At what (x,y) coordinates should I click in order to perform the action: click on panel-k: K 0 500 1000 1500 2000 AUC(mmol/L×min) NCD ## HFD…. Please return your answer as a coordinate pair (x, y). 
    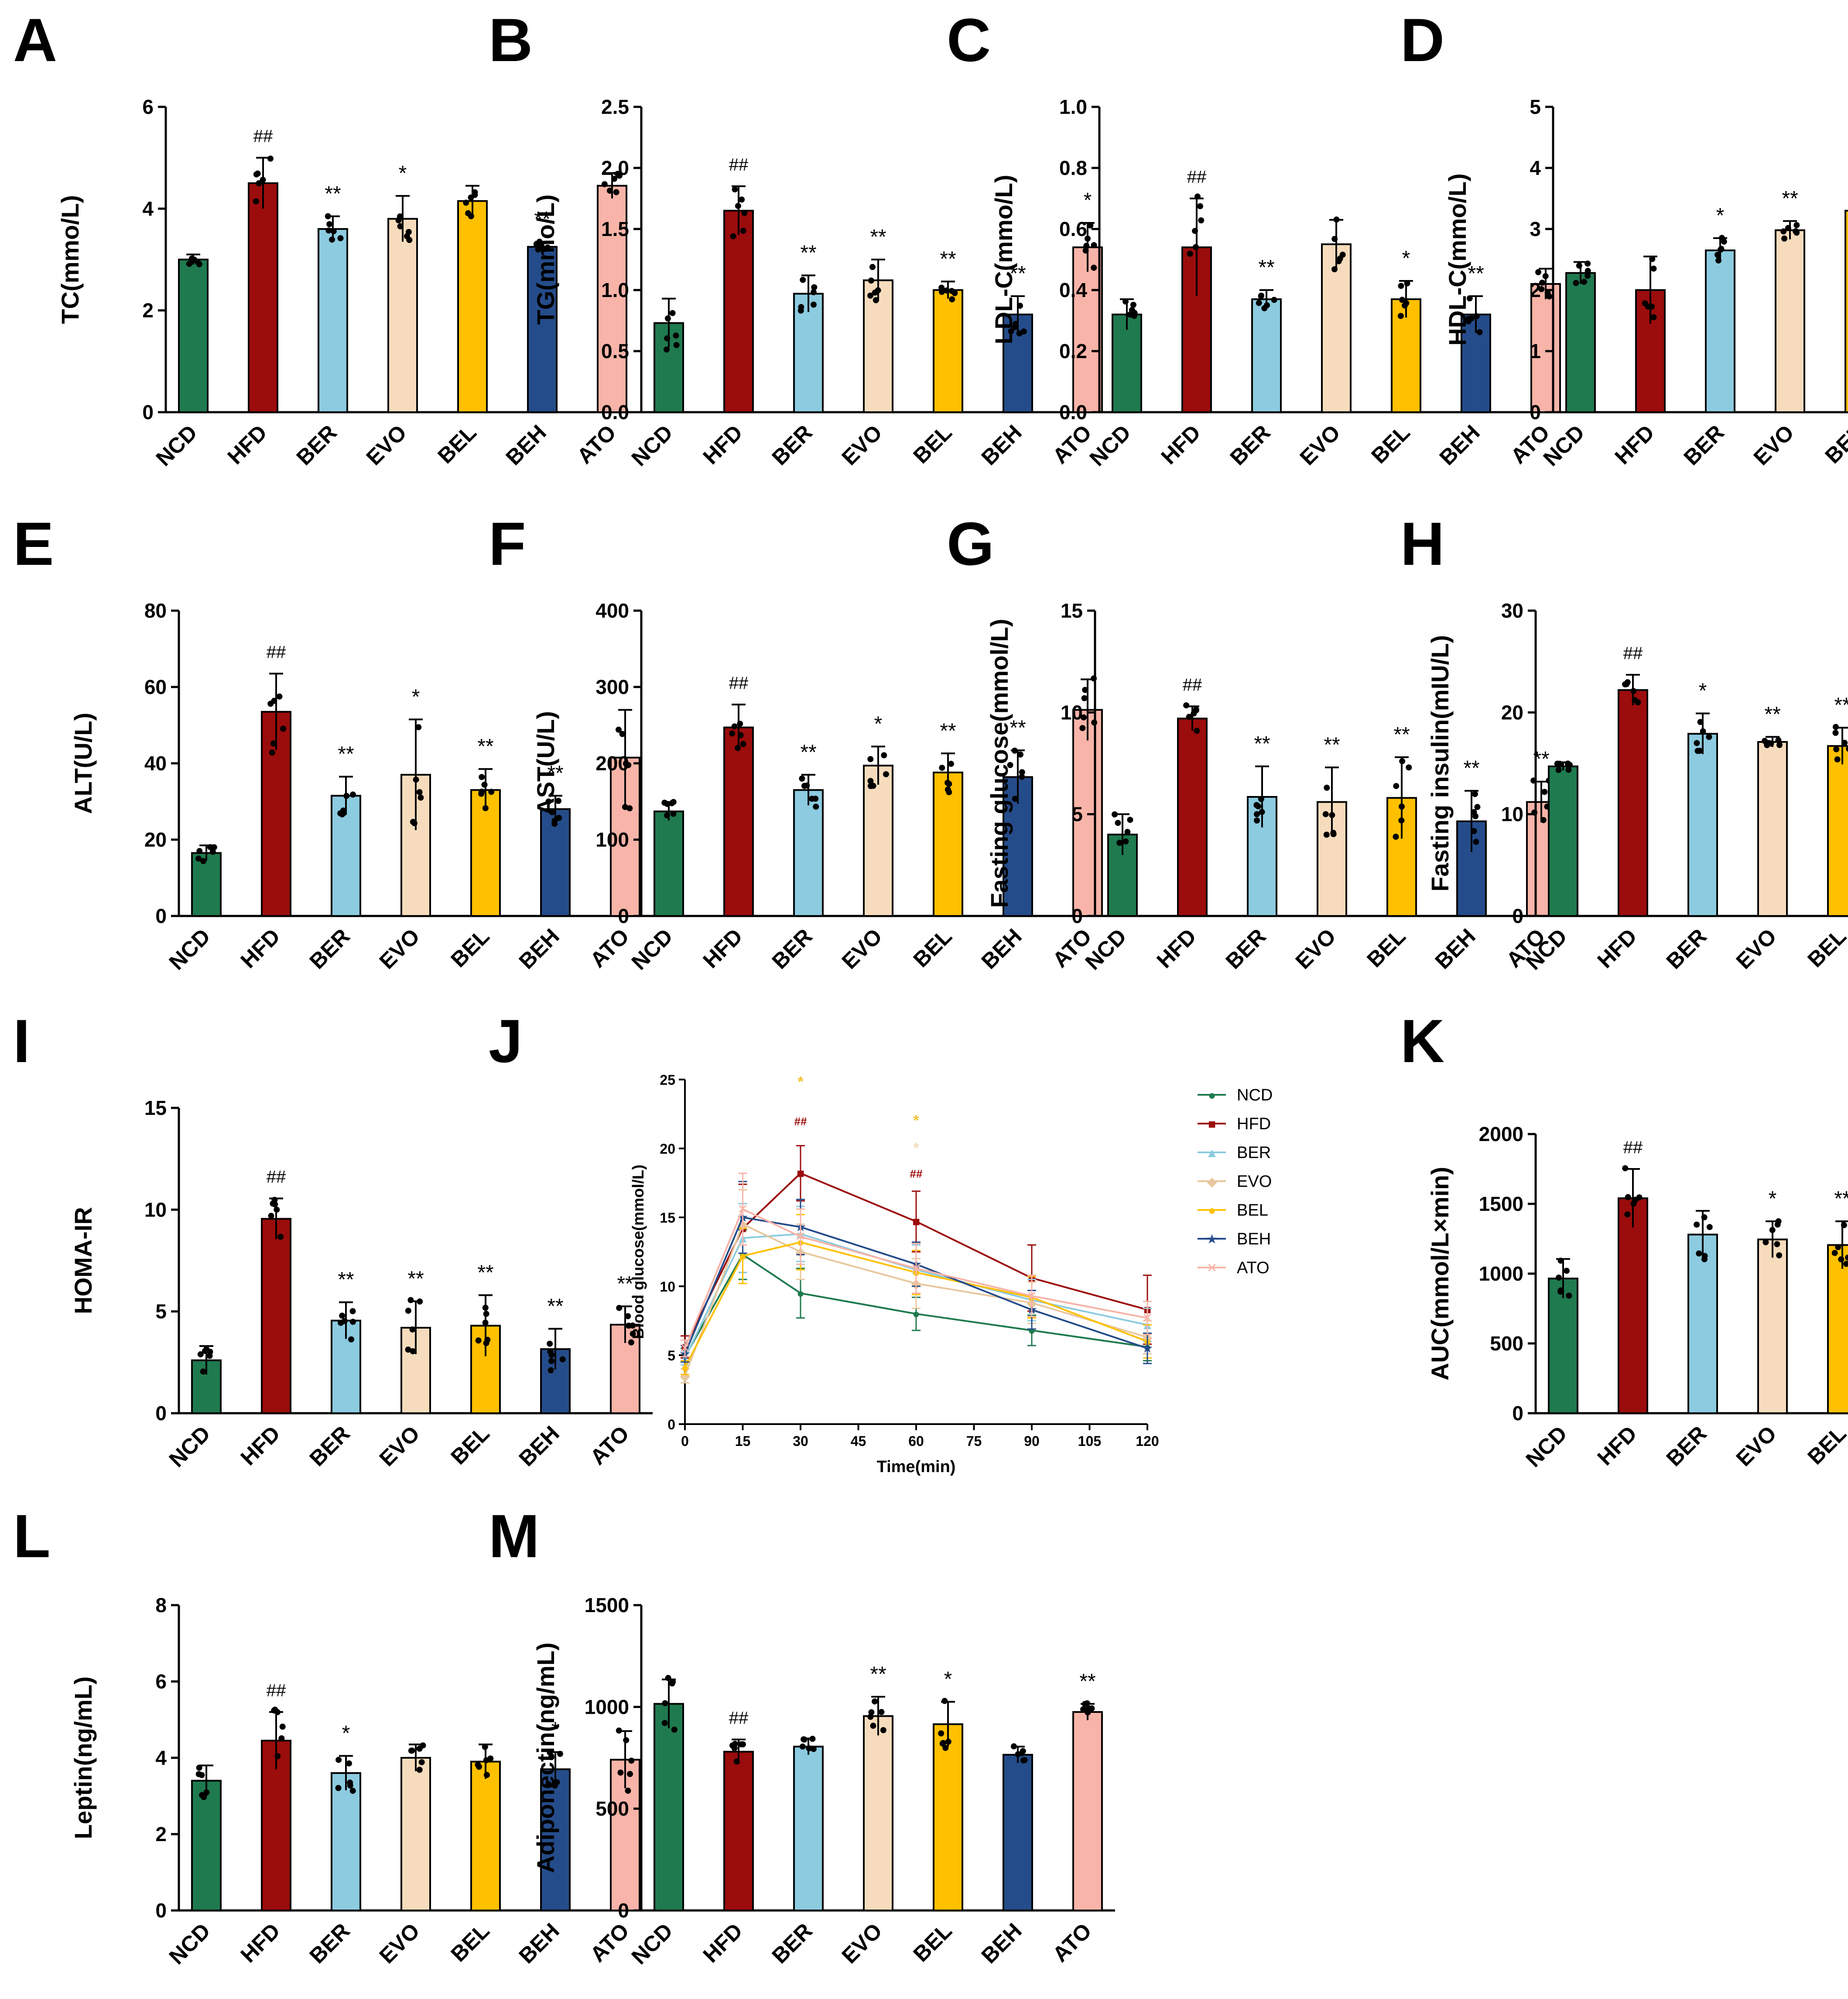
    Looking at the image, I should click on (1624, 1240).